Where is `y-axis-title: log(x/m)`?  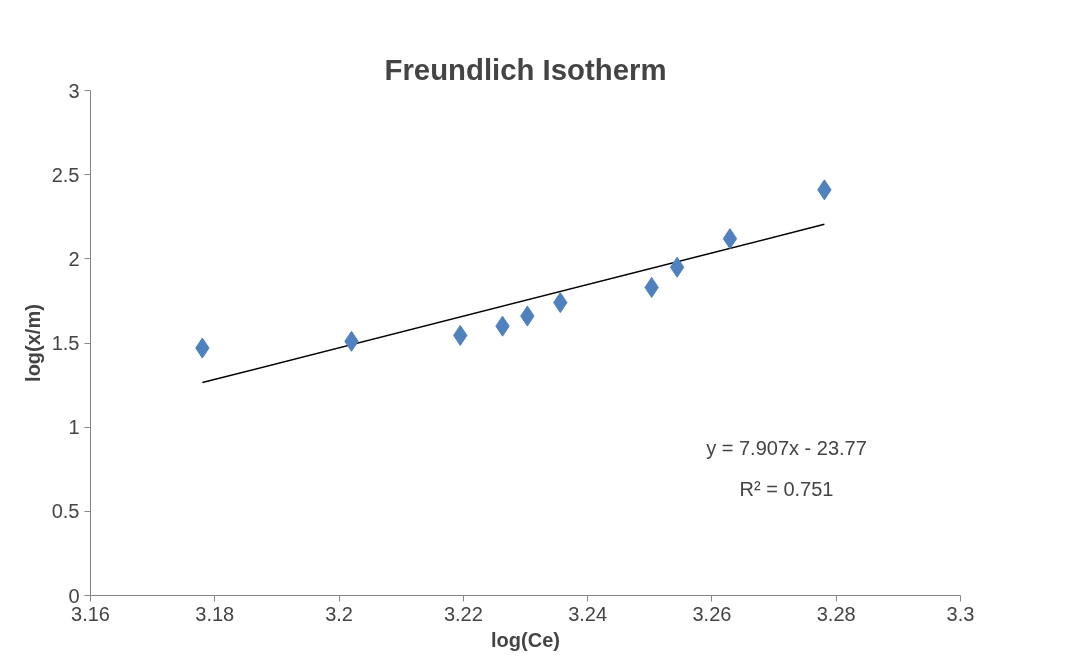 y-axis-title: log(x/m) is located at coordinates (32, 343).